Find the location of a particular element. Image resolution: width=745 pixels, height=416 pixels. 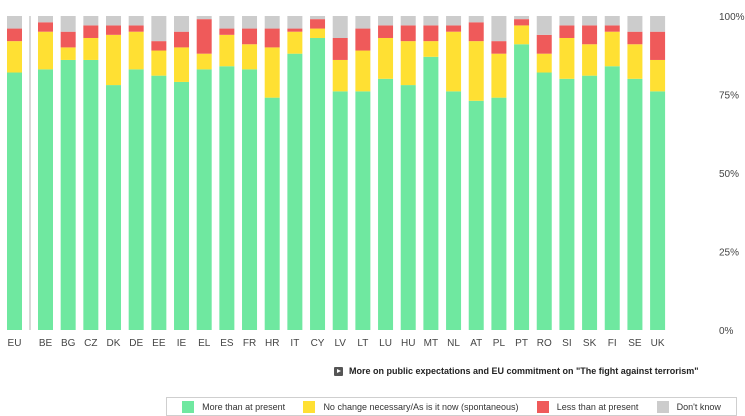

x-tick-label: UK is located at coordinates (658, 343).